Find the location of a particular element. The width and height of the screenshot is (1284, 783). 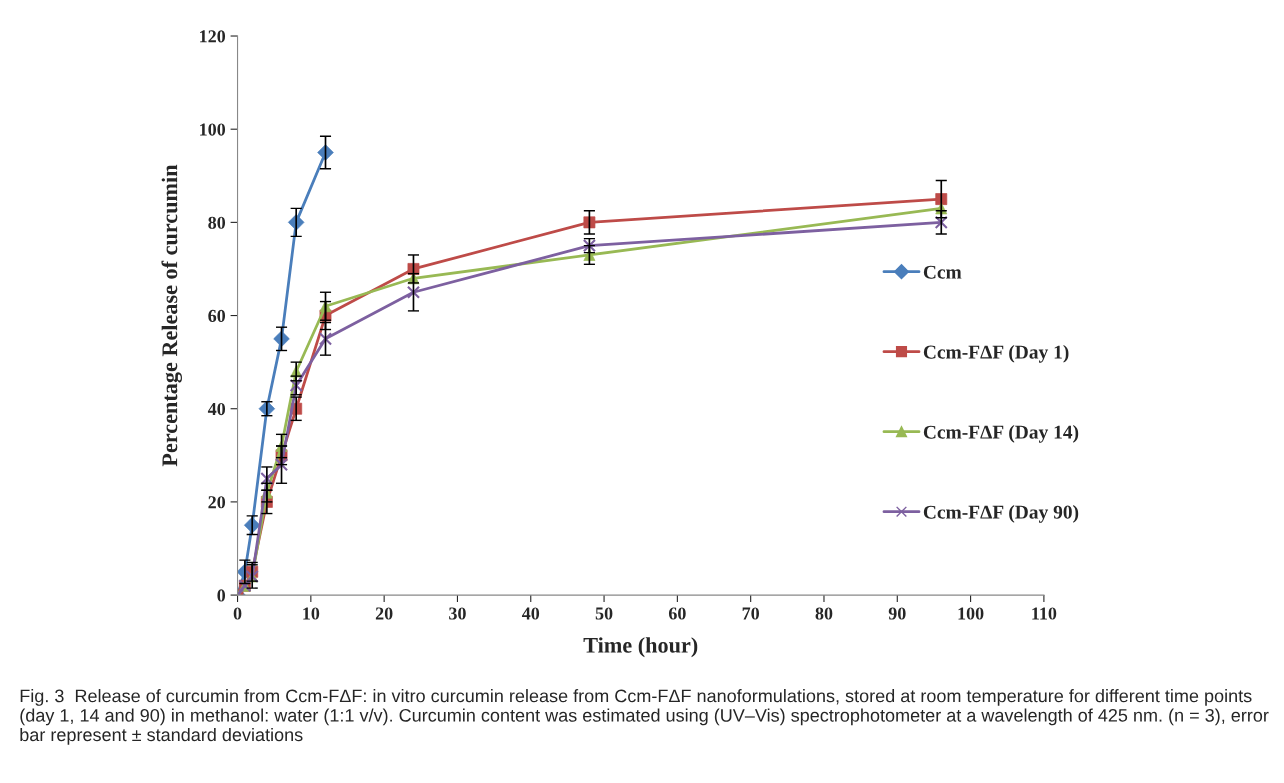

caption: Fig. 3 Release of curcumin from Ccm-FΔF: in vitro curcumin release from Ccm-FΔF nanoformulations, stored at room temperature for different time points (day 1, 14 and 90) in methanol: water (1:1 v/v). Curcumin content was estimated using (UV–Vis) spectrophotometer at a wavelength of 425 nm. (n = 3), error bar represent ± standard deviations is located at coordinates (644, 717).